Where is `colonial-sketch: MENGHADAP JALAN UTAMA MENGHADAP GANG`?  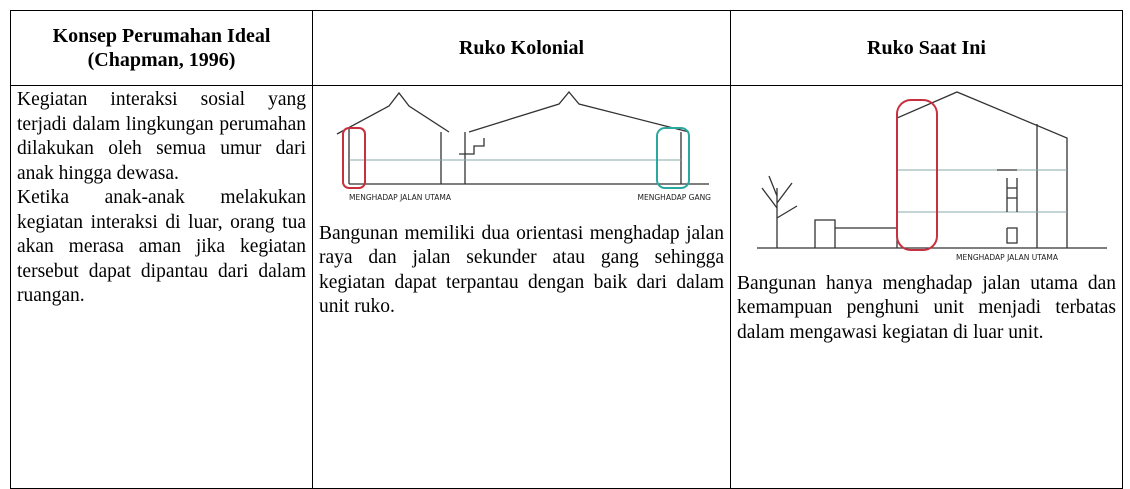
colonial-sketch: MENGHADAP JALAN UTAMA MENGHADAP GANG is located at coordinates (524, 146).